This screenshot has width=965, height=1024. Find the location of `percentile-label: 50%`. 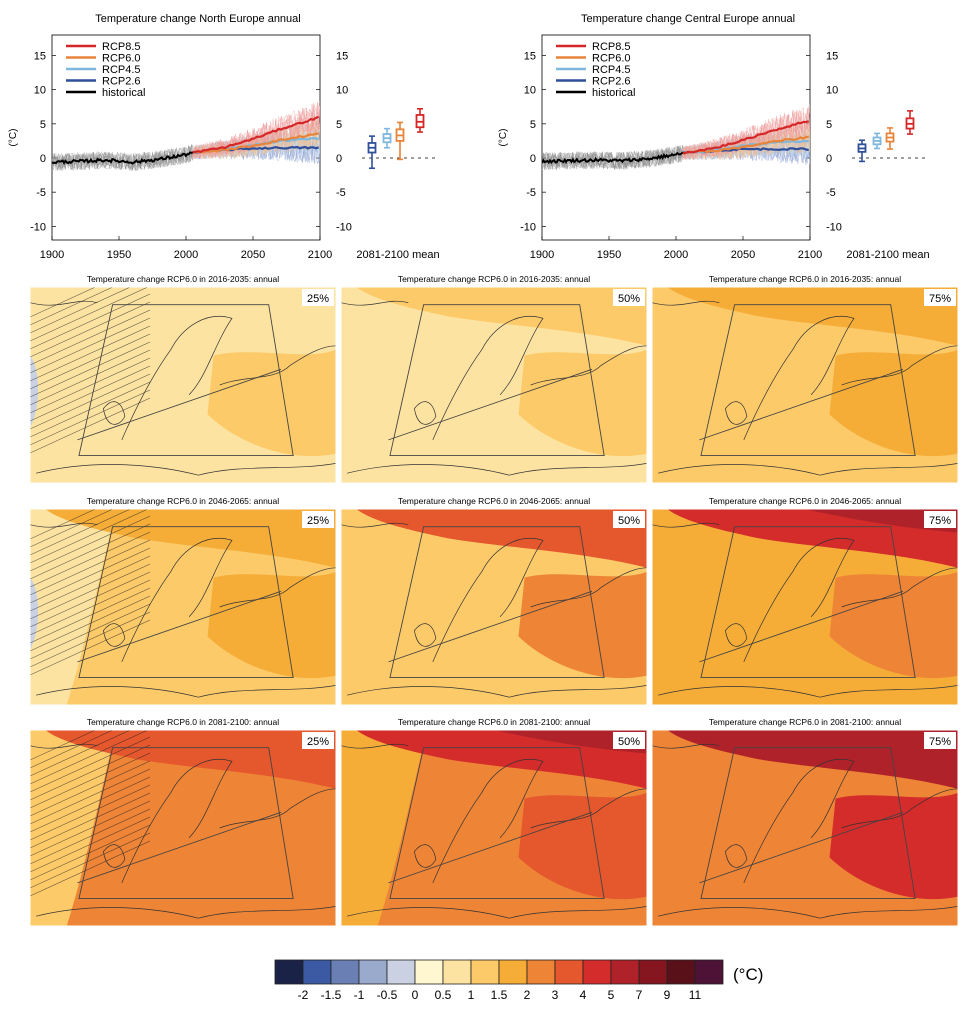

percentile-label: 50% is located at coordinates (629, 299).